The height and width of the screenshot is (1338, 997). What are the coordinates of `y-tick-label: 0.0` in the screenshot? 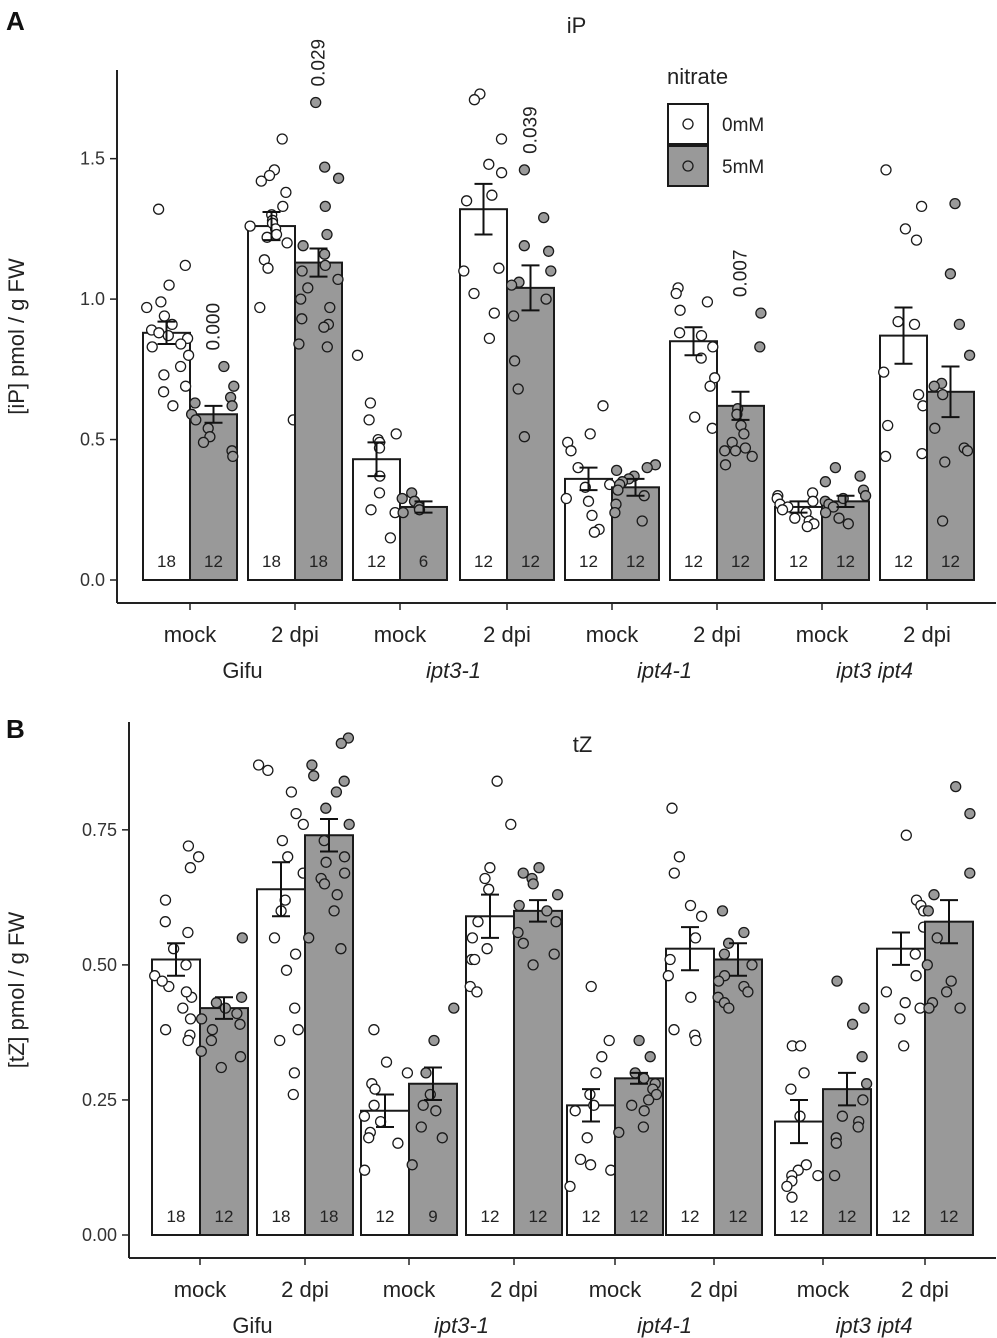 It's located at (92, 580).